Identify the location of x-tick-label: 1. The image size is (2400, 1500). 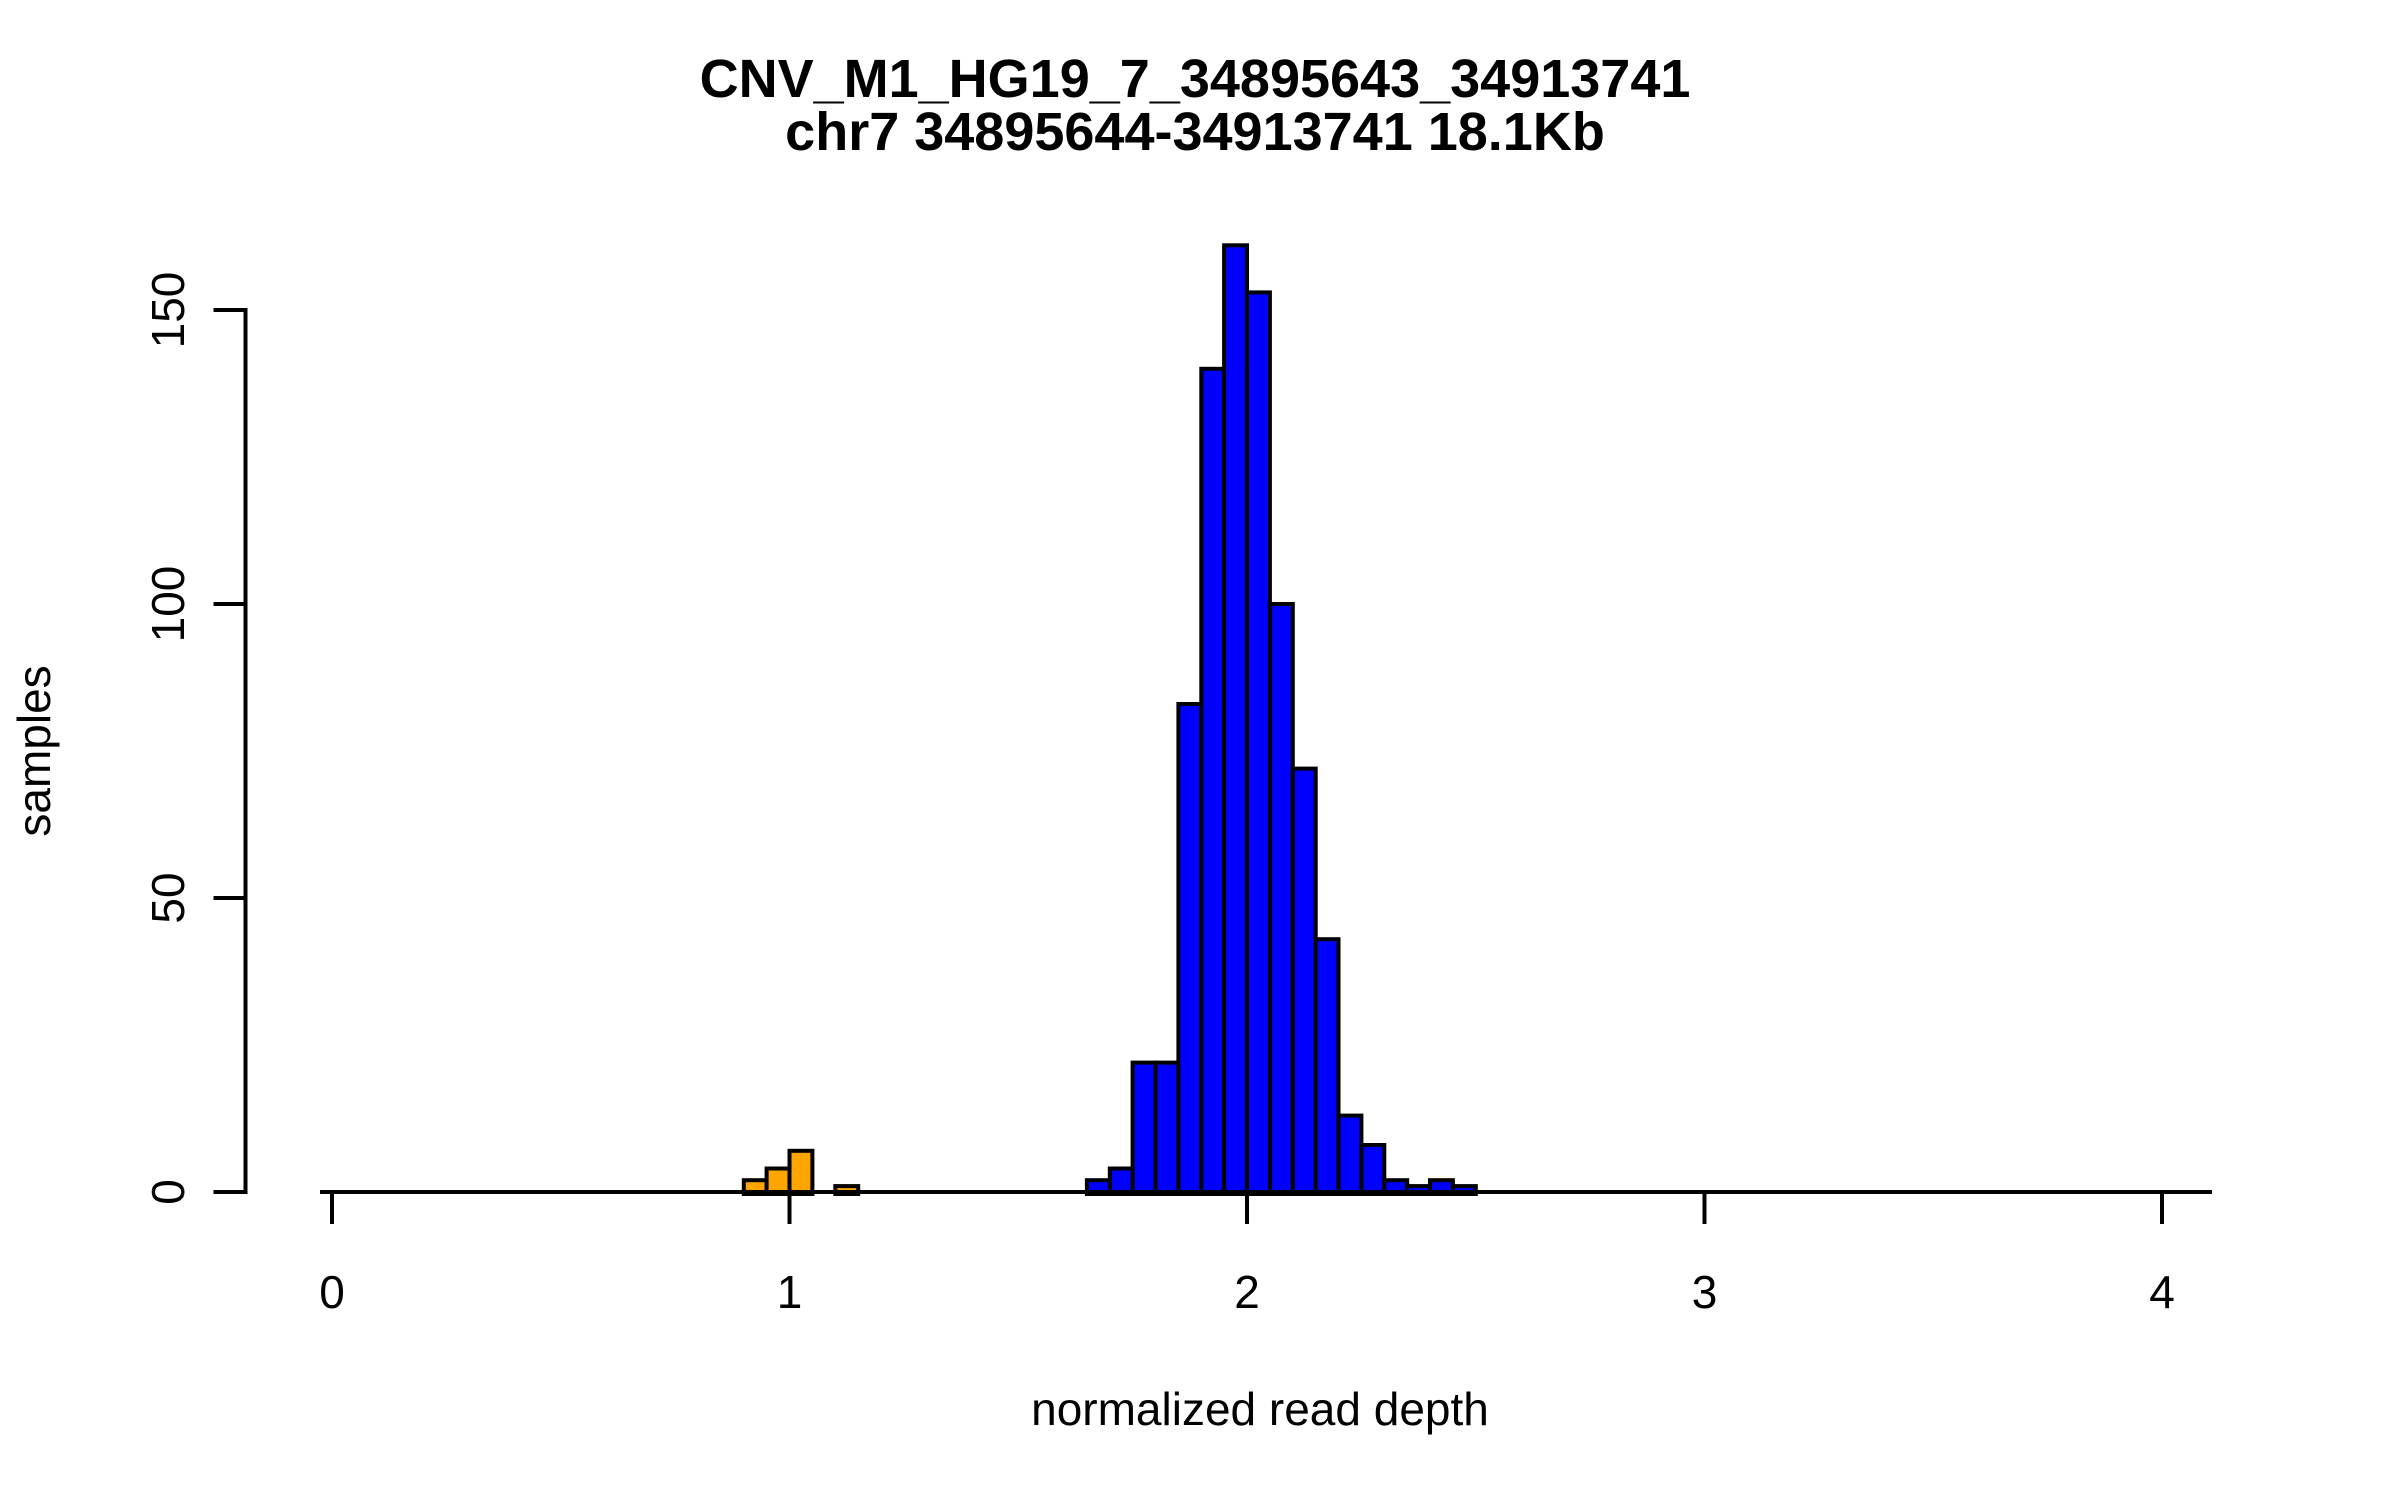
(790, 1292).